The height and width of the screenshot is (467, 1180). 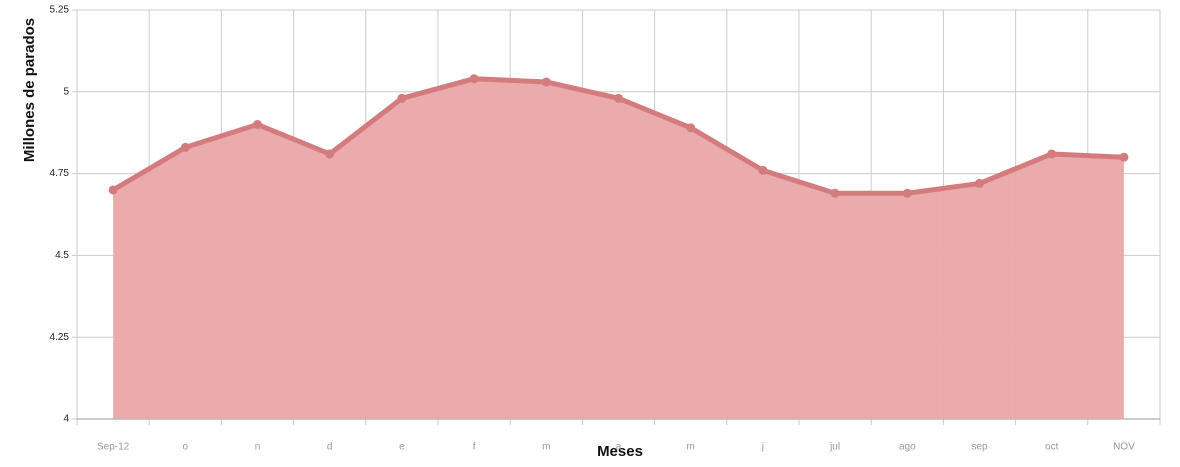 What do you see at coordinates (330, 447) in the screenshot?
I see `x-tick-label: d` at bounding box center [330, 447].